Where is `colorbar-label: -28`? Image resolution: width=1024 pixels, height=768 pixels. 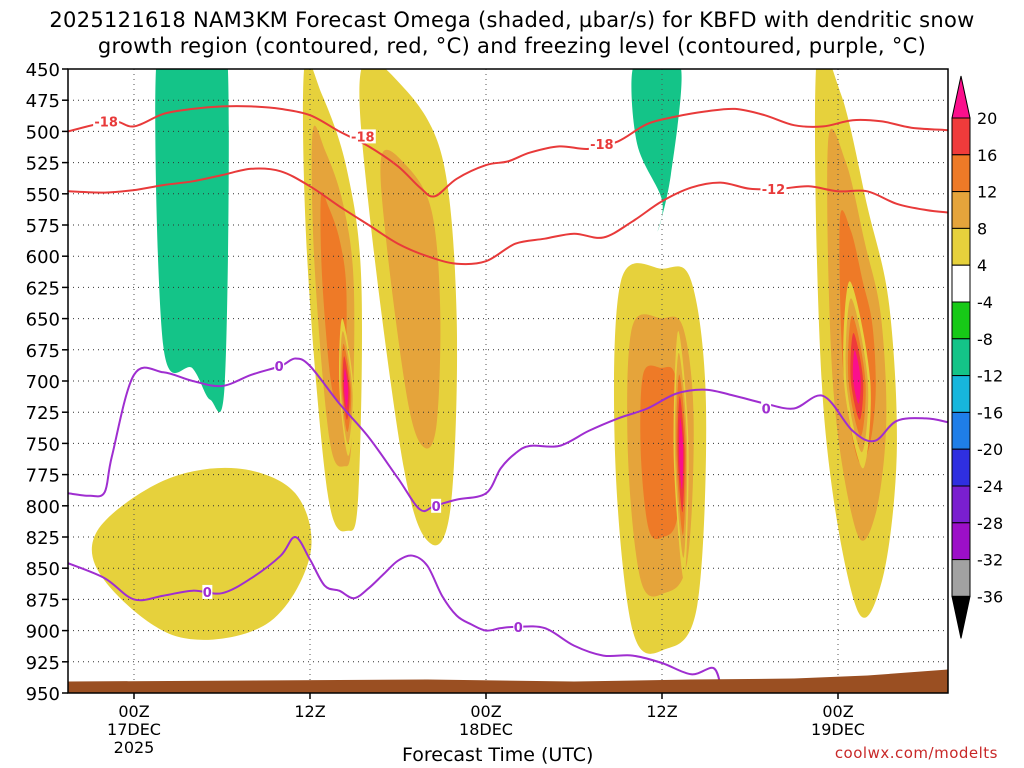 colorbar-label: -28 is located at coordinates (990, 523).